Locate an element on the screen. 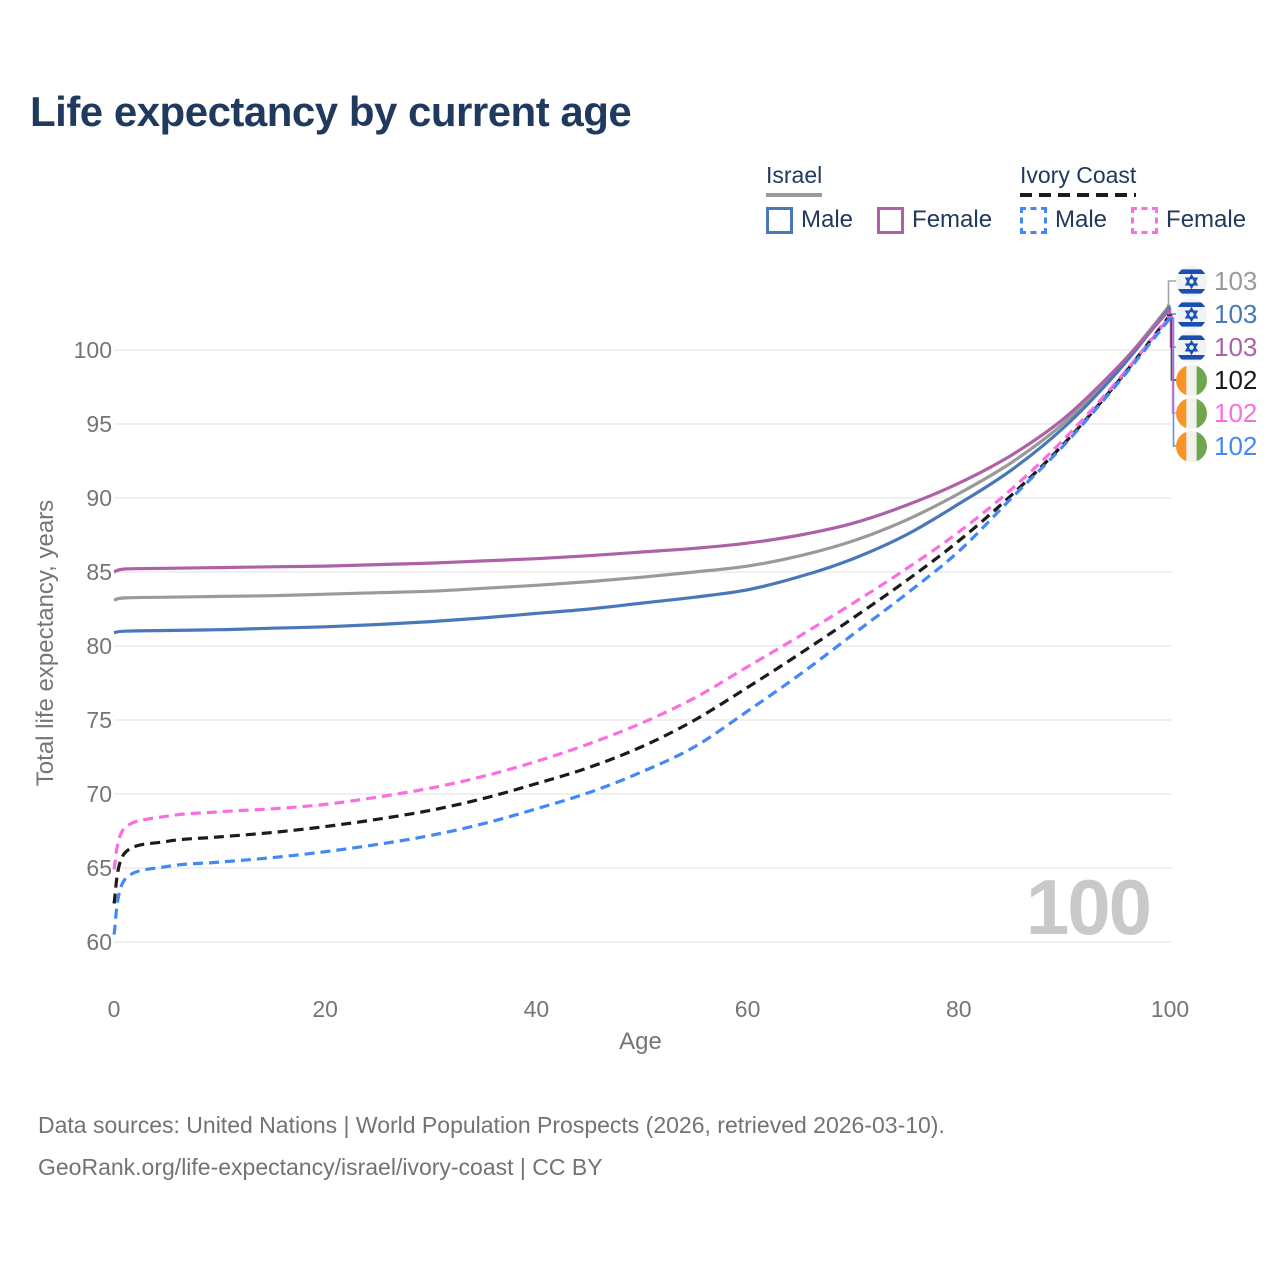 This screenshot has width=1280, height=1280. x-tick-label: 40 is located at coordinates (536, 1009).